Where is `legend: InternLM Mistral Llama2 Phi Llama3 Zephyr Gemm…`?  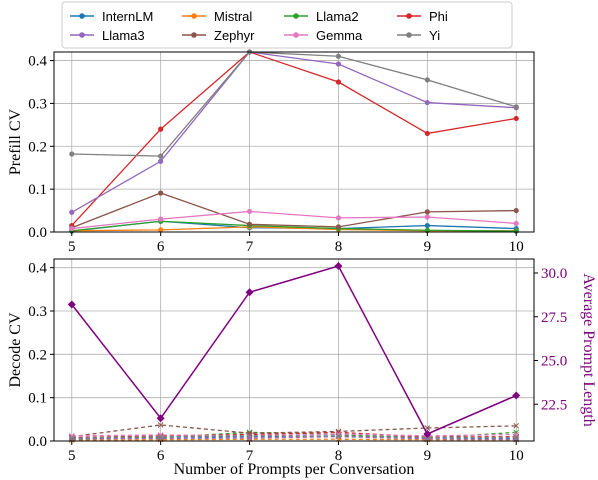 legend: InternLM Mistral Llama2 Phi Llama3 Zephyr Gemm… is located at coordinates (287, 25).